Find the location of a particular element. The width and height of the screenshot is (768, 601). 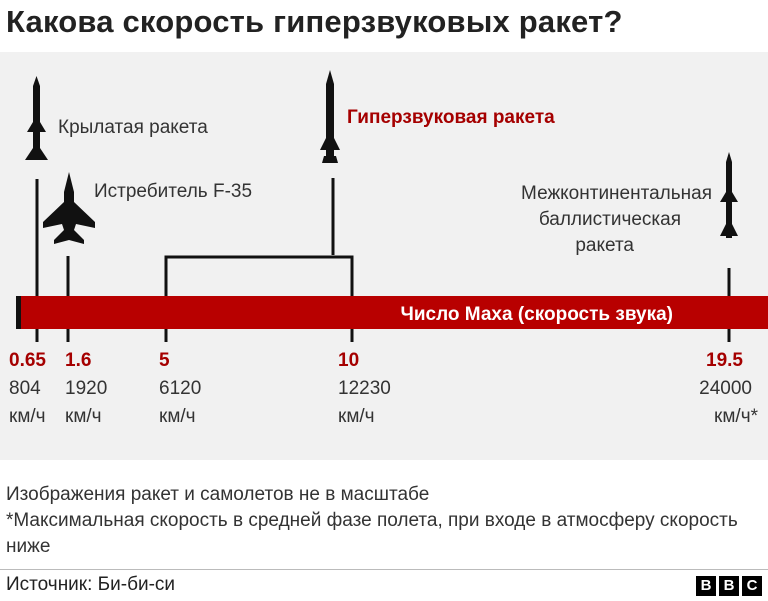

speed-value: 1920 is located at coordinates (86, 388).